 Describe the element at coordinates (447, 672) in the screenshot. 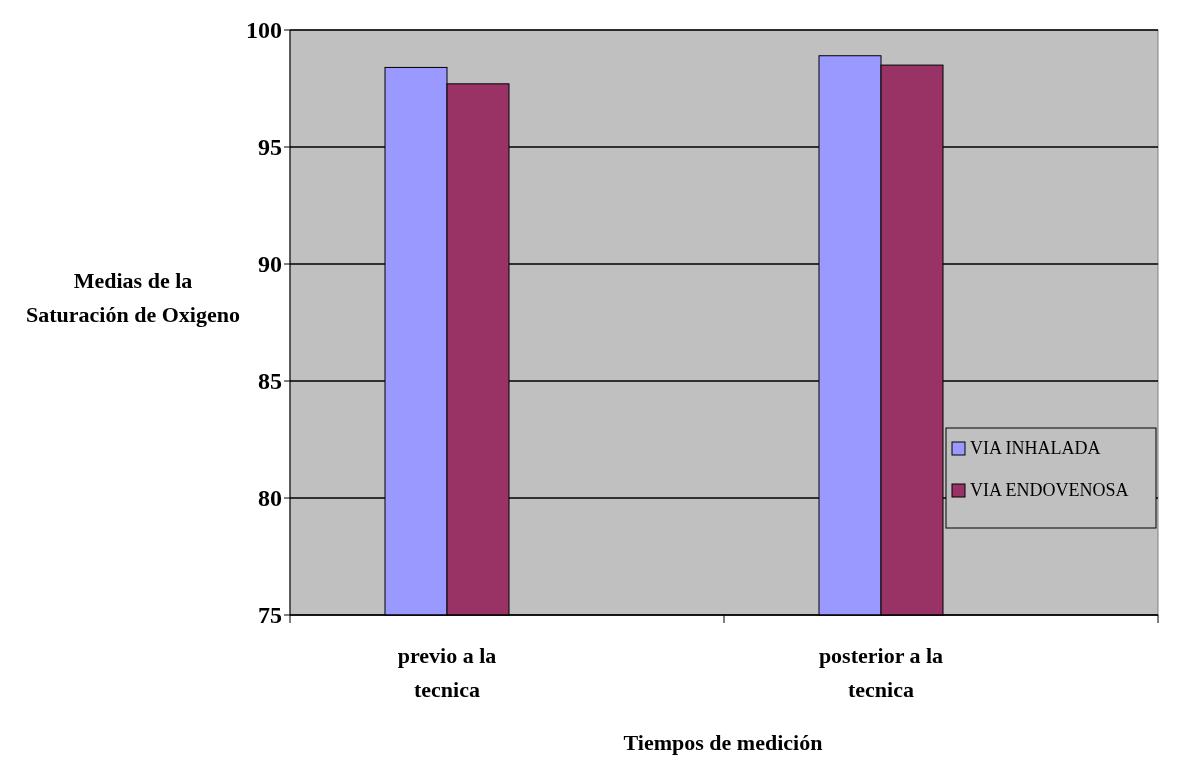

I see `x-tick-label: previo a la tecnica` at that location.